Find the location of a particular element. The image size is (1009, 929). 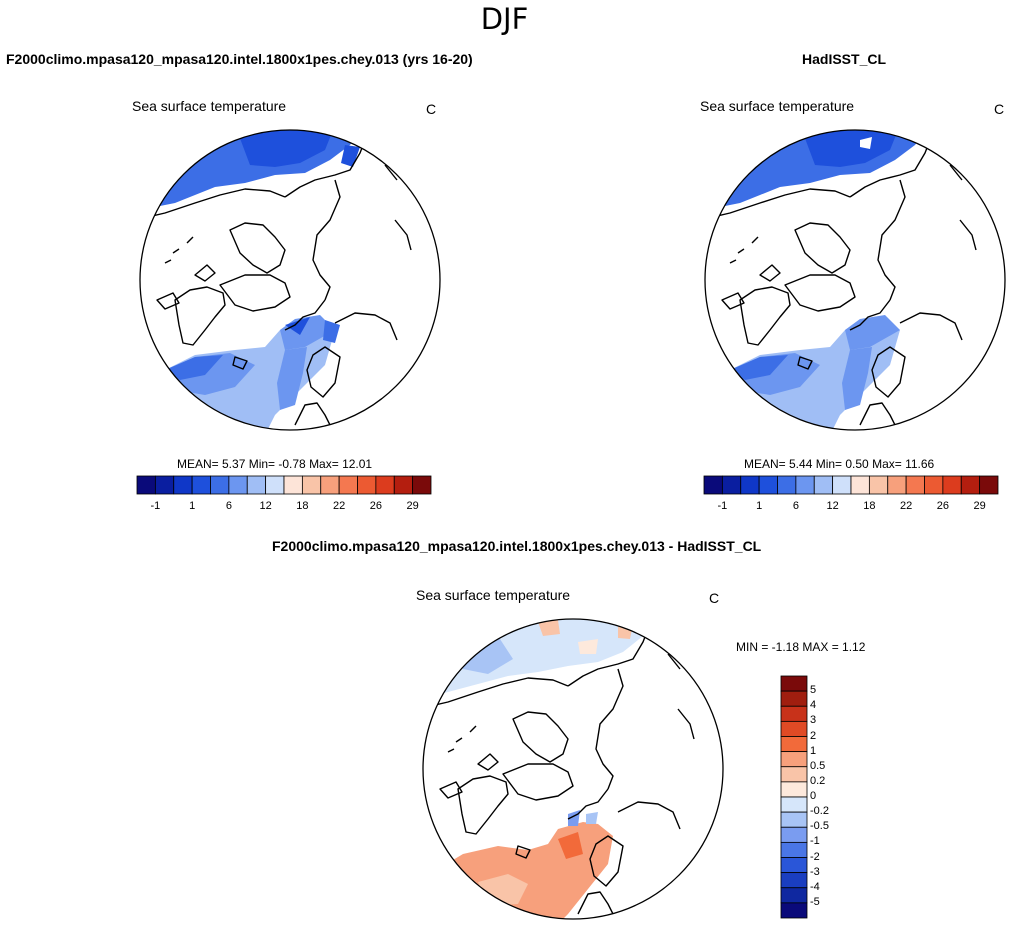

panel-2-header: HadISST_CL is located at coordinates (844, 59).